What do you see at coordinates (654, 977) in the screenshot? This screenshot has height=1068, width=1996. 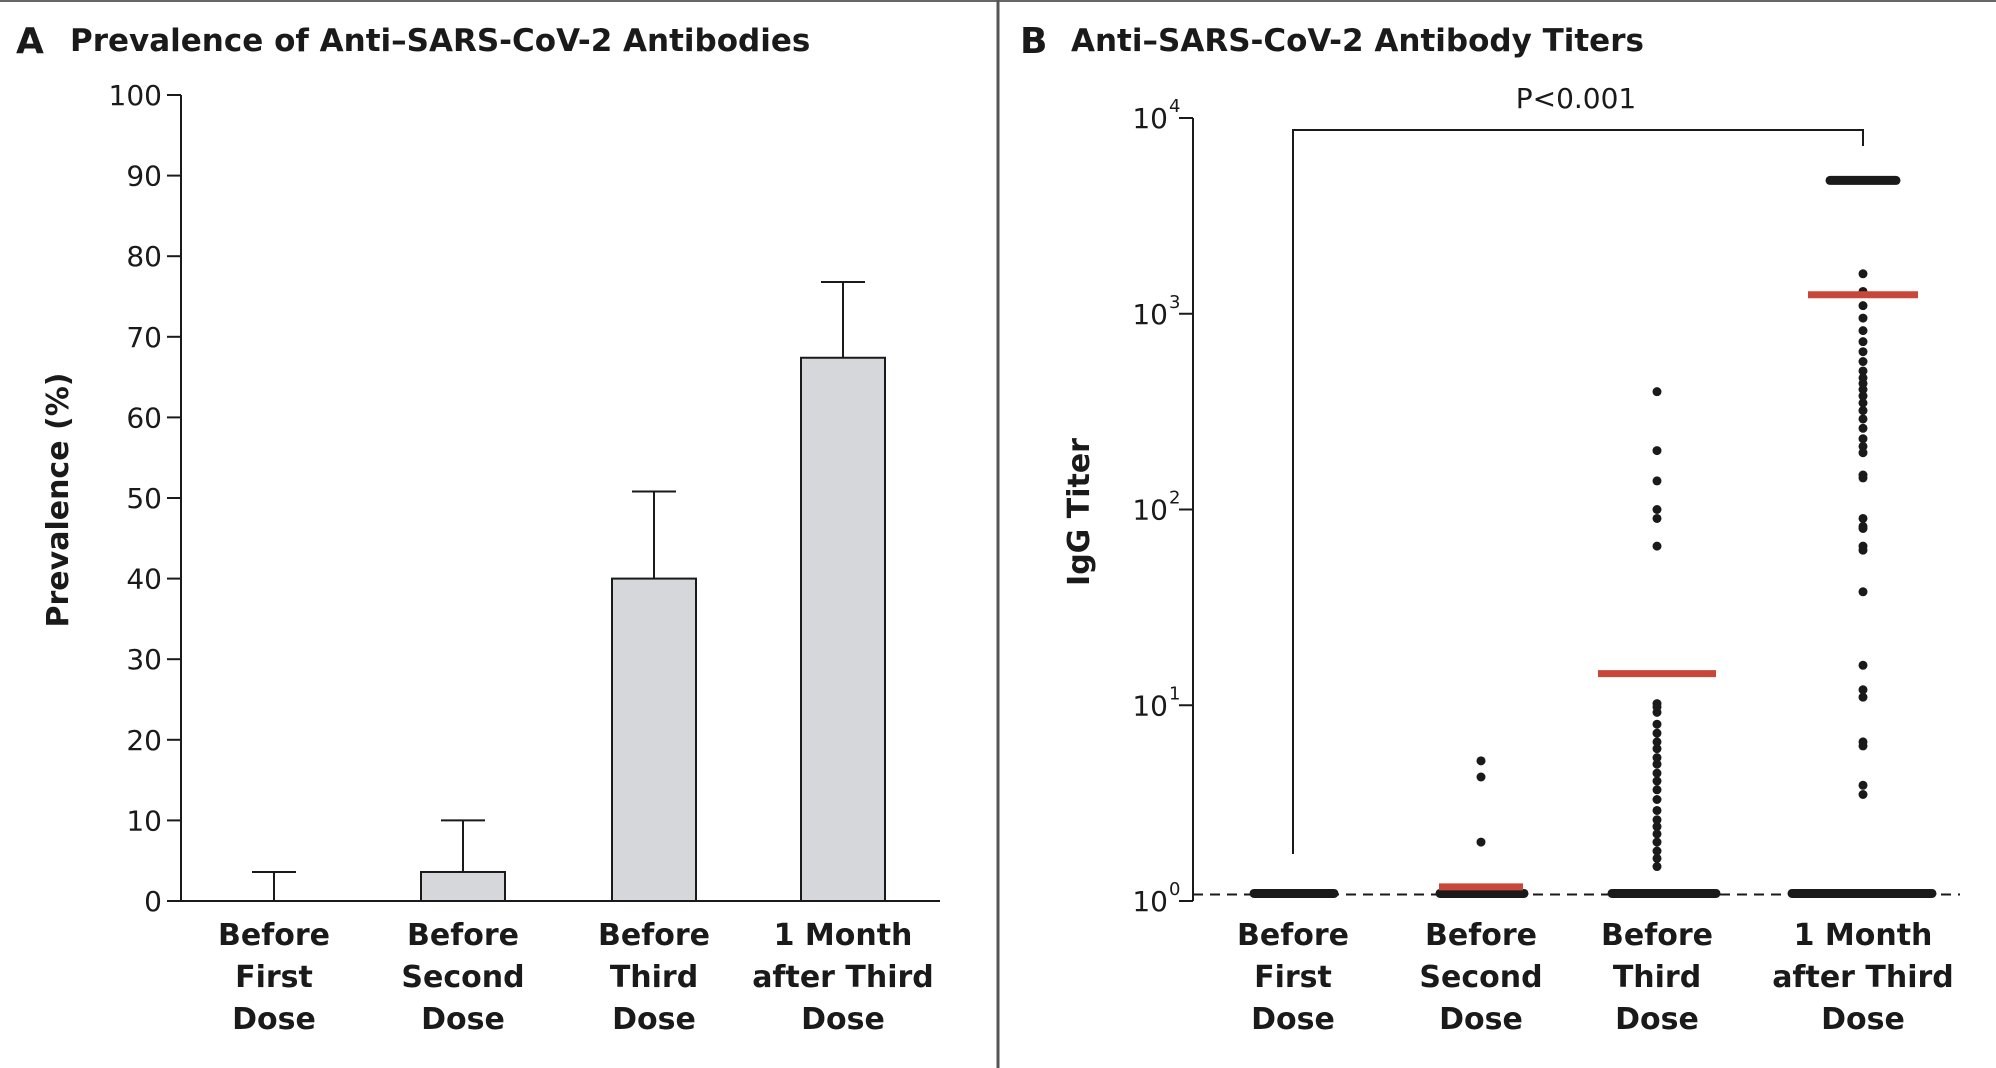 I see `panel-a-category-label: Third` at bounding box center [654, 977].